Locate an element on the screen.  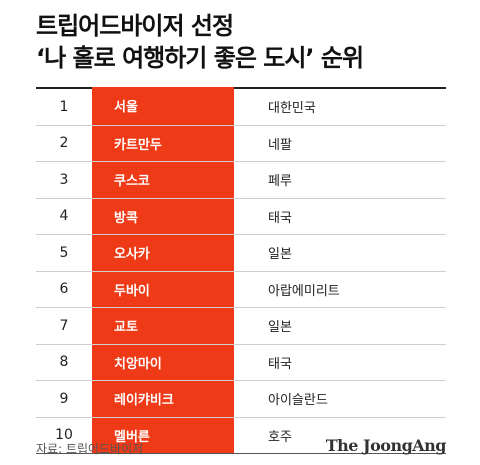
city-cell: 오사카 is located at coordinates (163, 253).